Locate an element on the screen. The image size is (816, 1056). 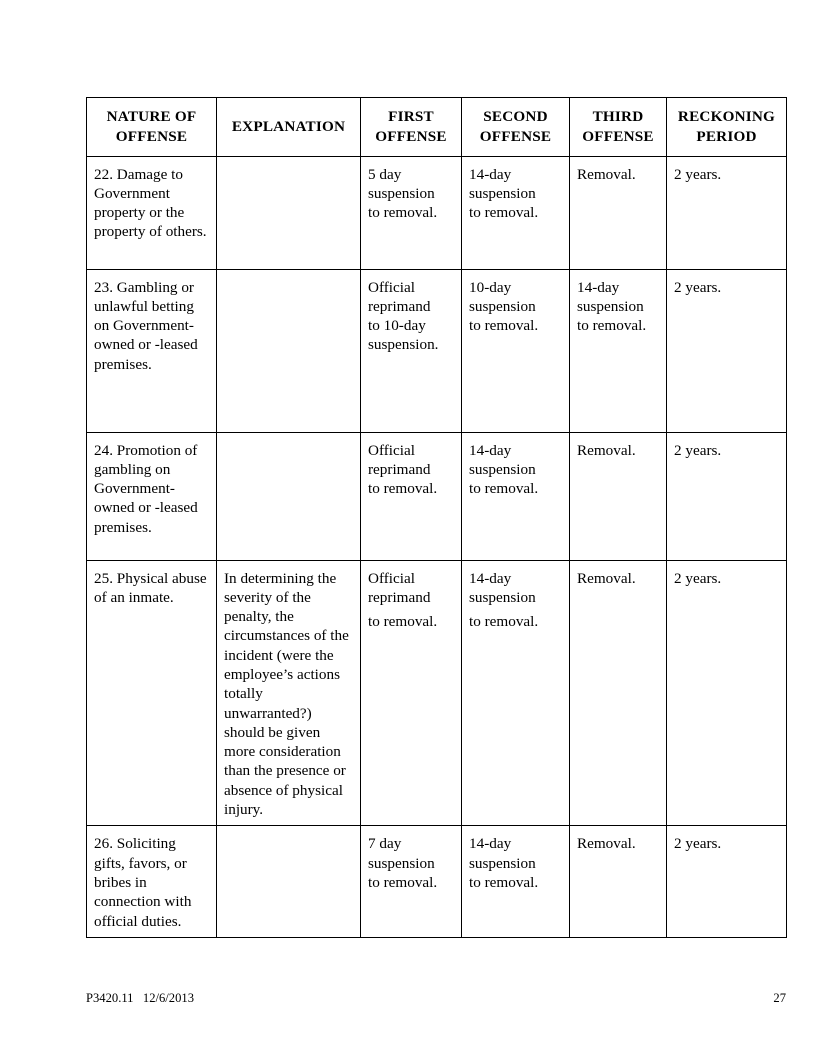
cell-line: 10-day suspension is located at coordinates (502, 296).